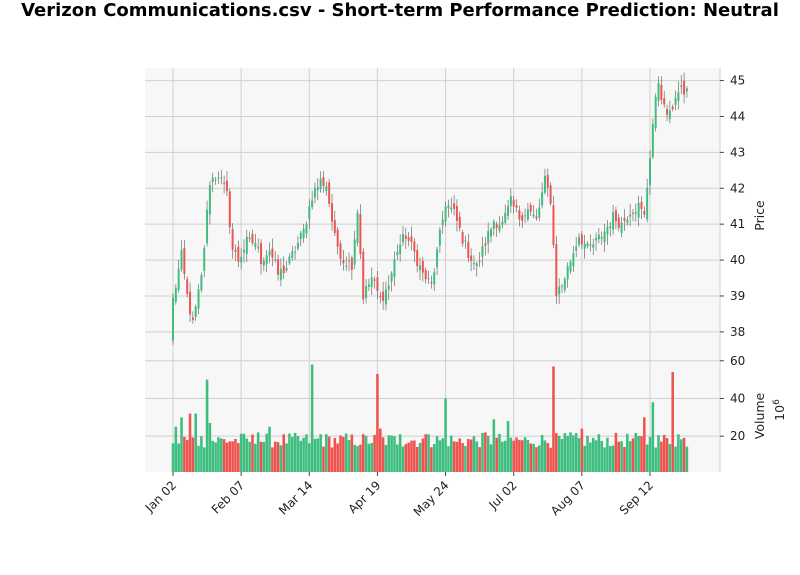 Image resolution: width=800 pixels, height=575 pixels. What do you see at coordinates (737, 224) in the screenshot?
I see `price-tick-label: 41` at bounding box center [737, 224].